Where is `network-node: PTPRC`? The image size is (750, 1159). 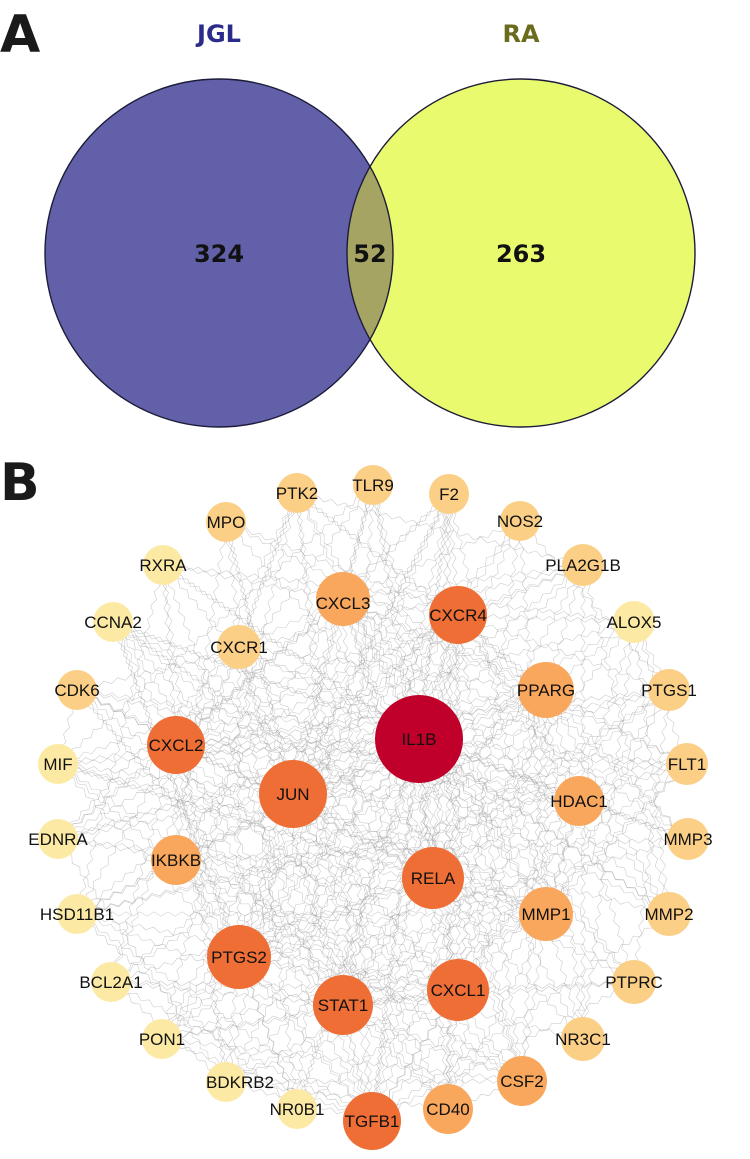
network-node: PTPRC is located at coordinates (634, 982).